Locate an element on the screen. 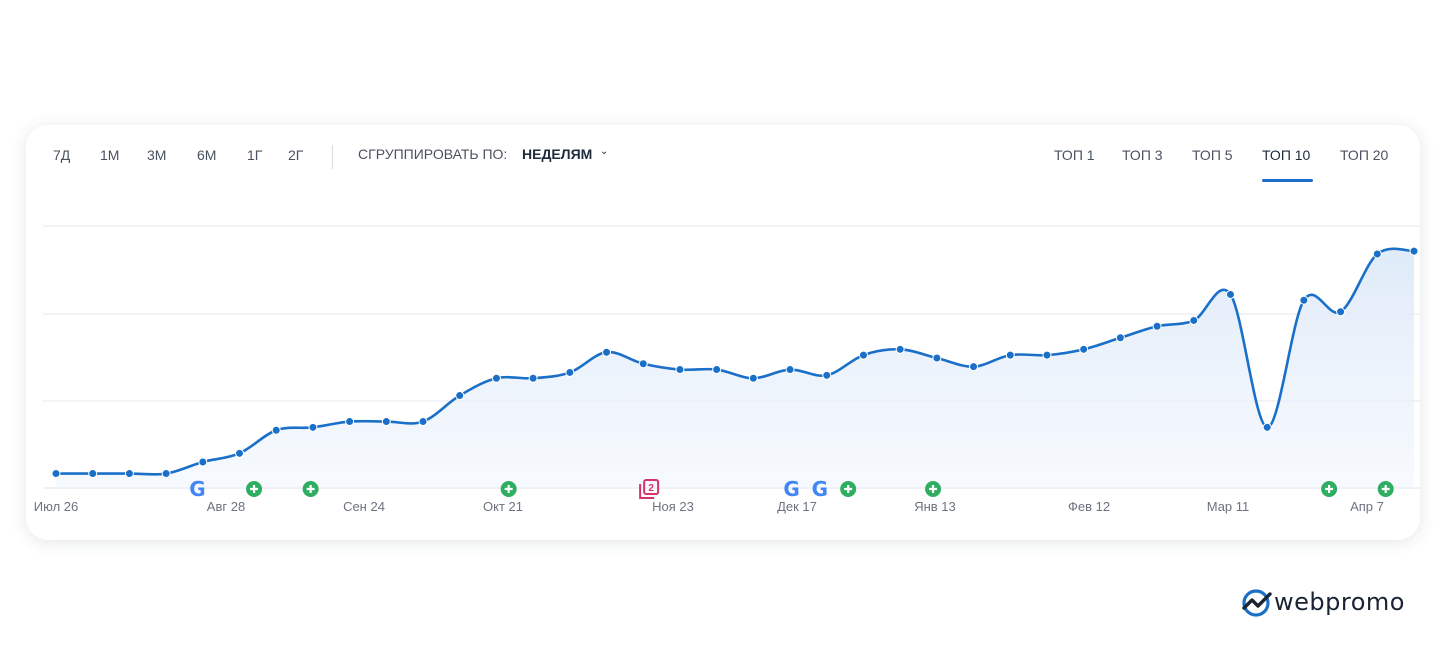  brand-name: webpromo is located at coordinates (1339, 602).